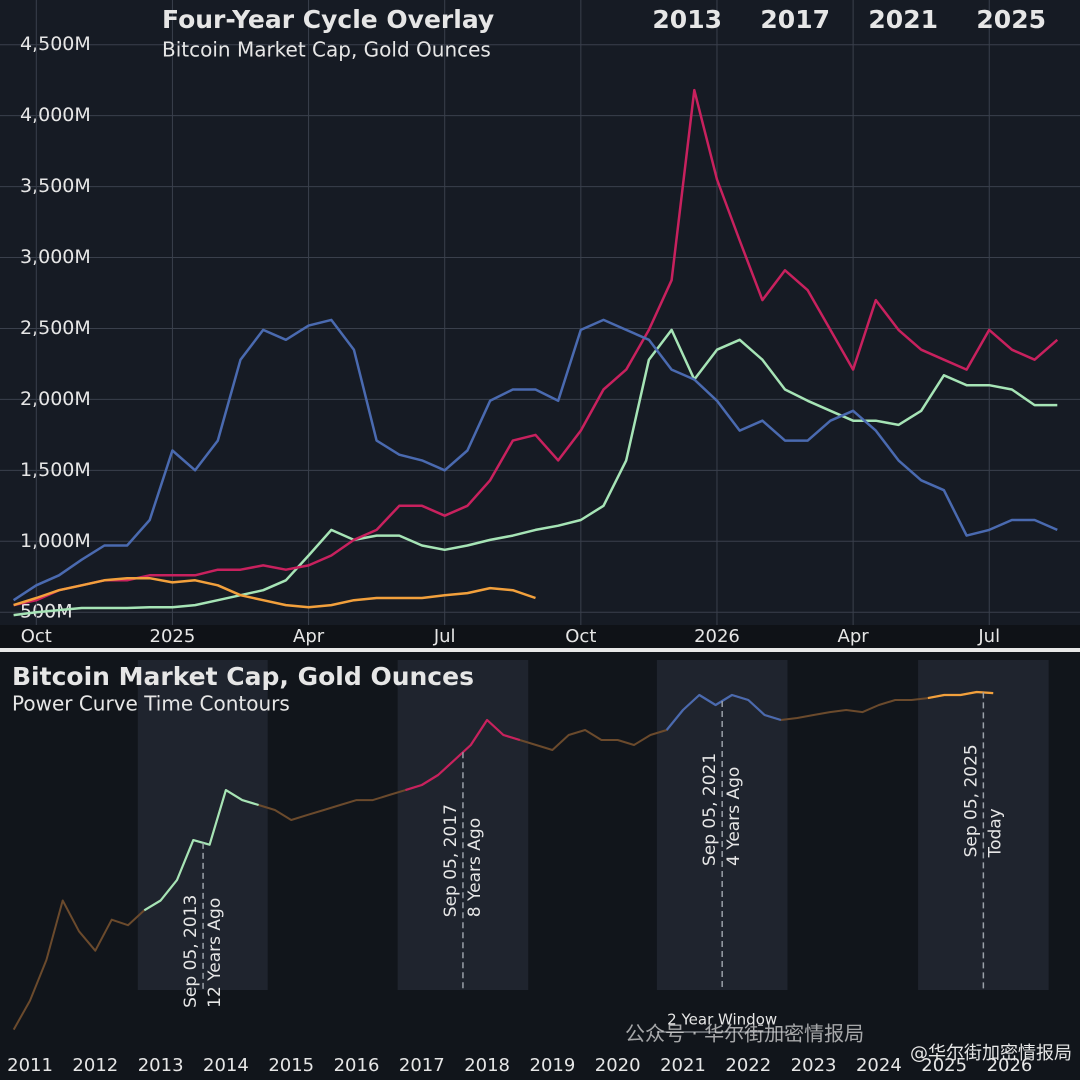 This screenshot has height=1080, width=1080. What do you see at coordinates (903, 19) in the screenshot?
I see `legend-entry: 2021` at bounding box center [903, 19].